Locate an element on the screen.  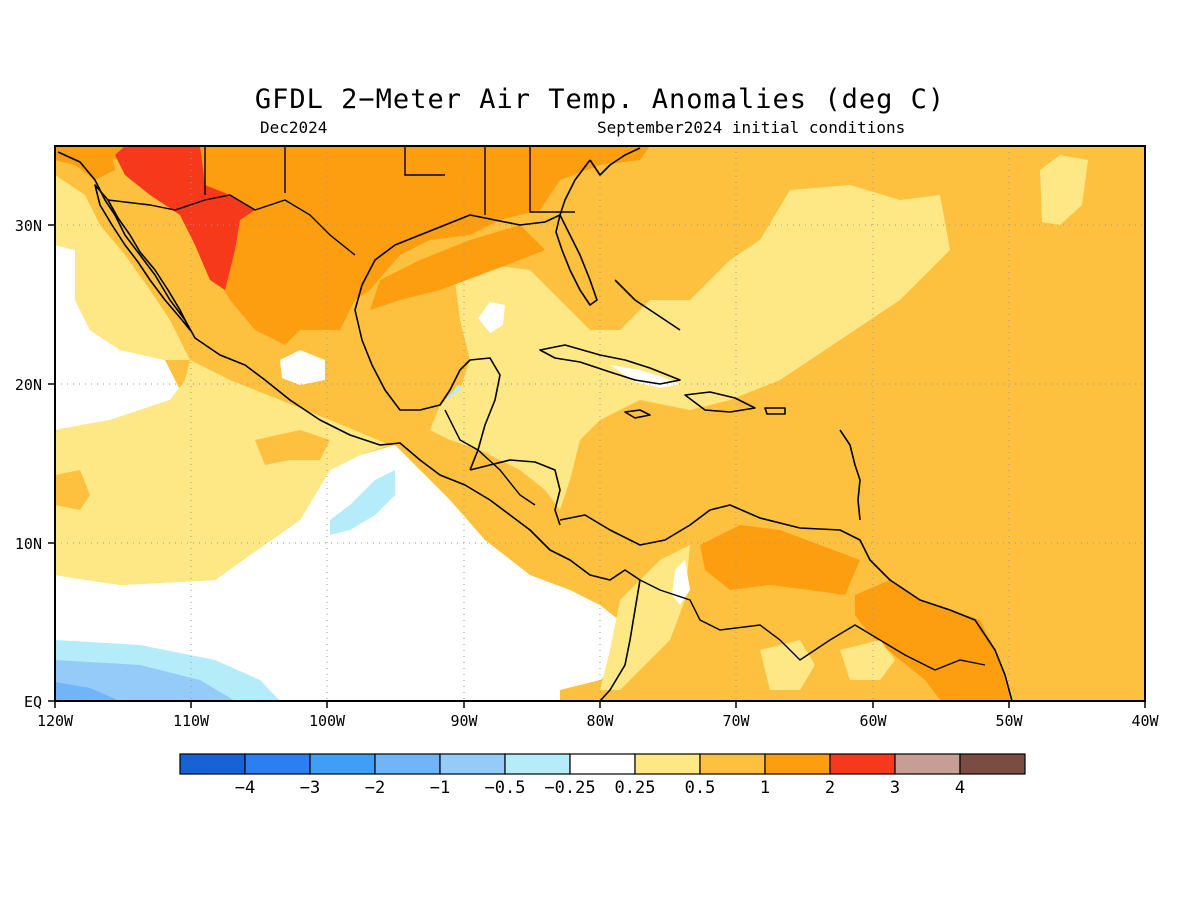
hispaniola is located at coordinates (720, 402).